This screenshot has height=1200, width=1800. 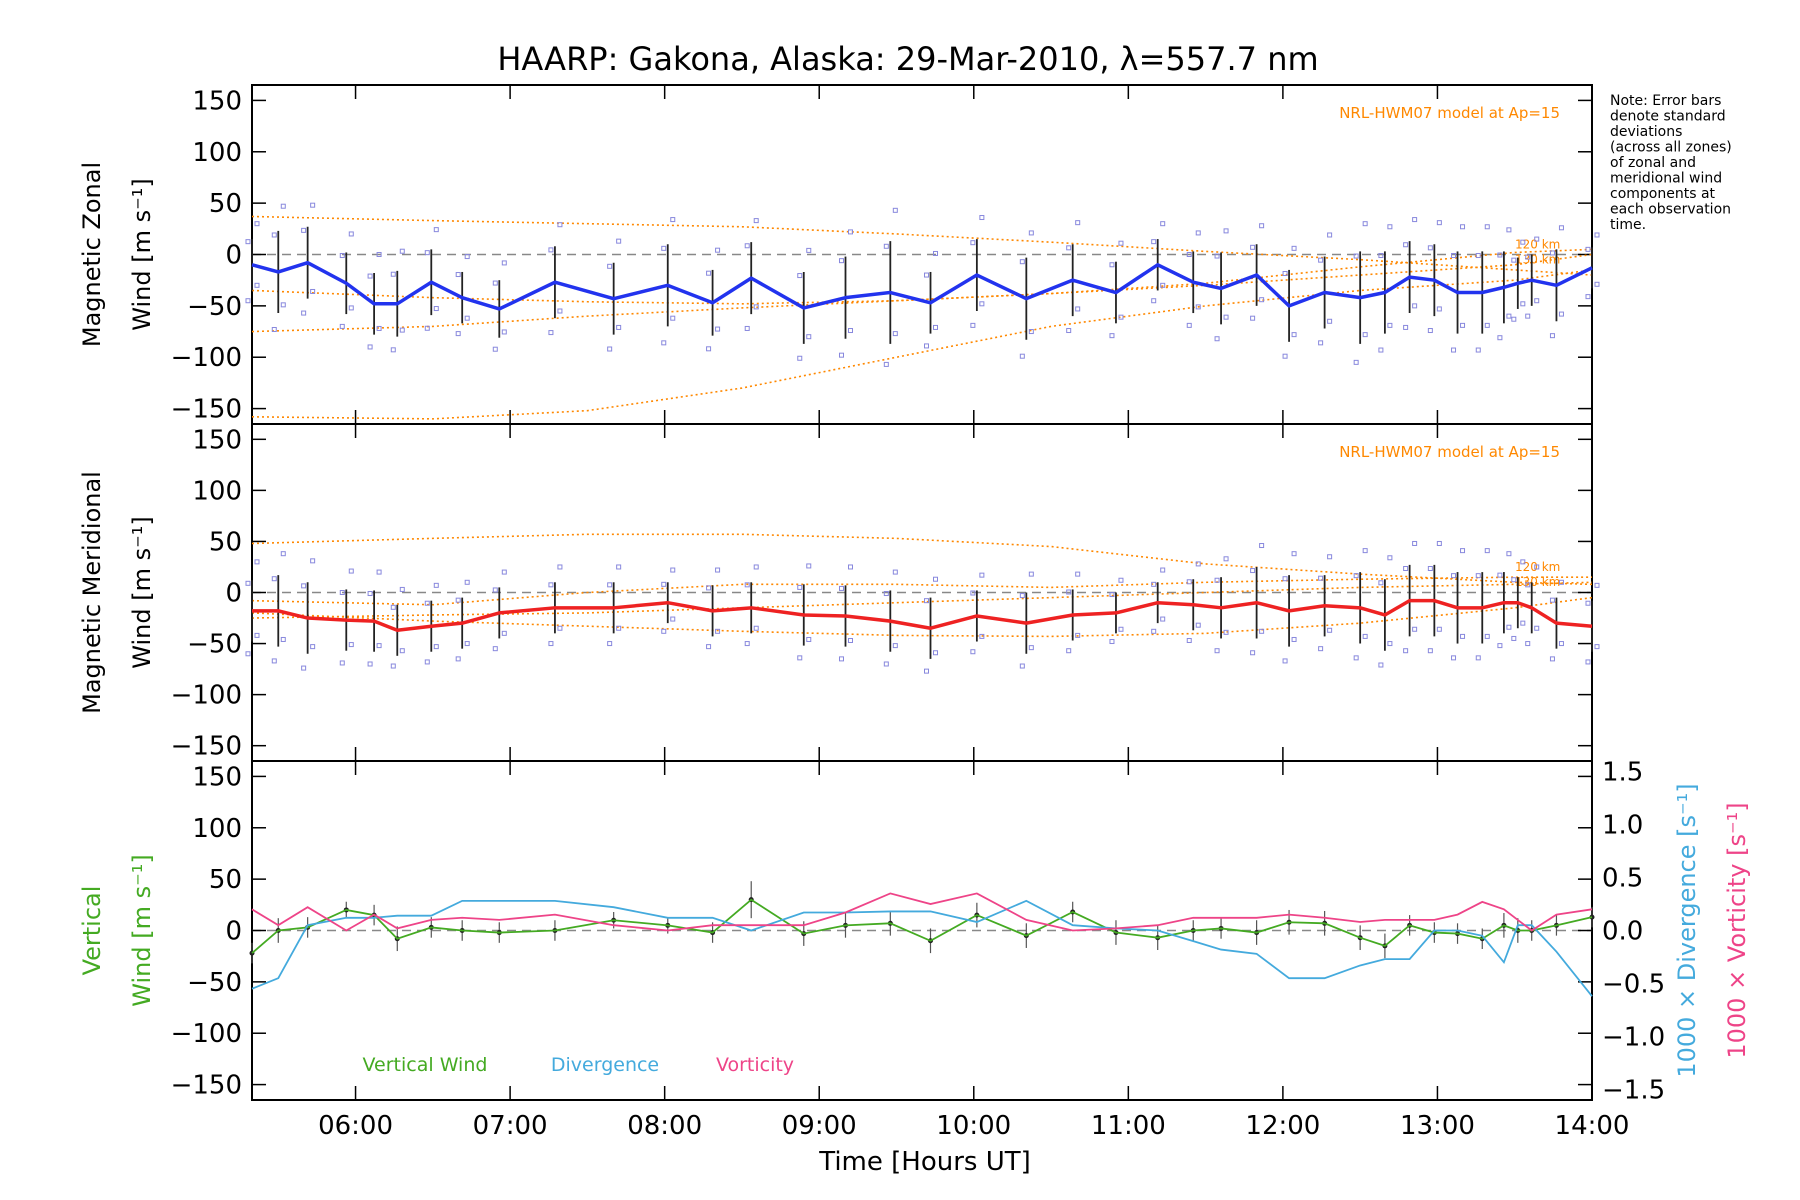 I want to click on note-line: Note: Error bars, so click(x=1665, y=101).